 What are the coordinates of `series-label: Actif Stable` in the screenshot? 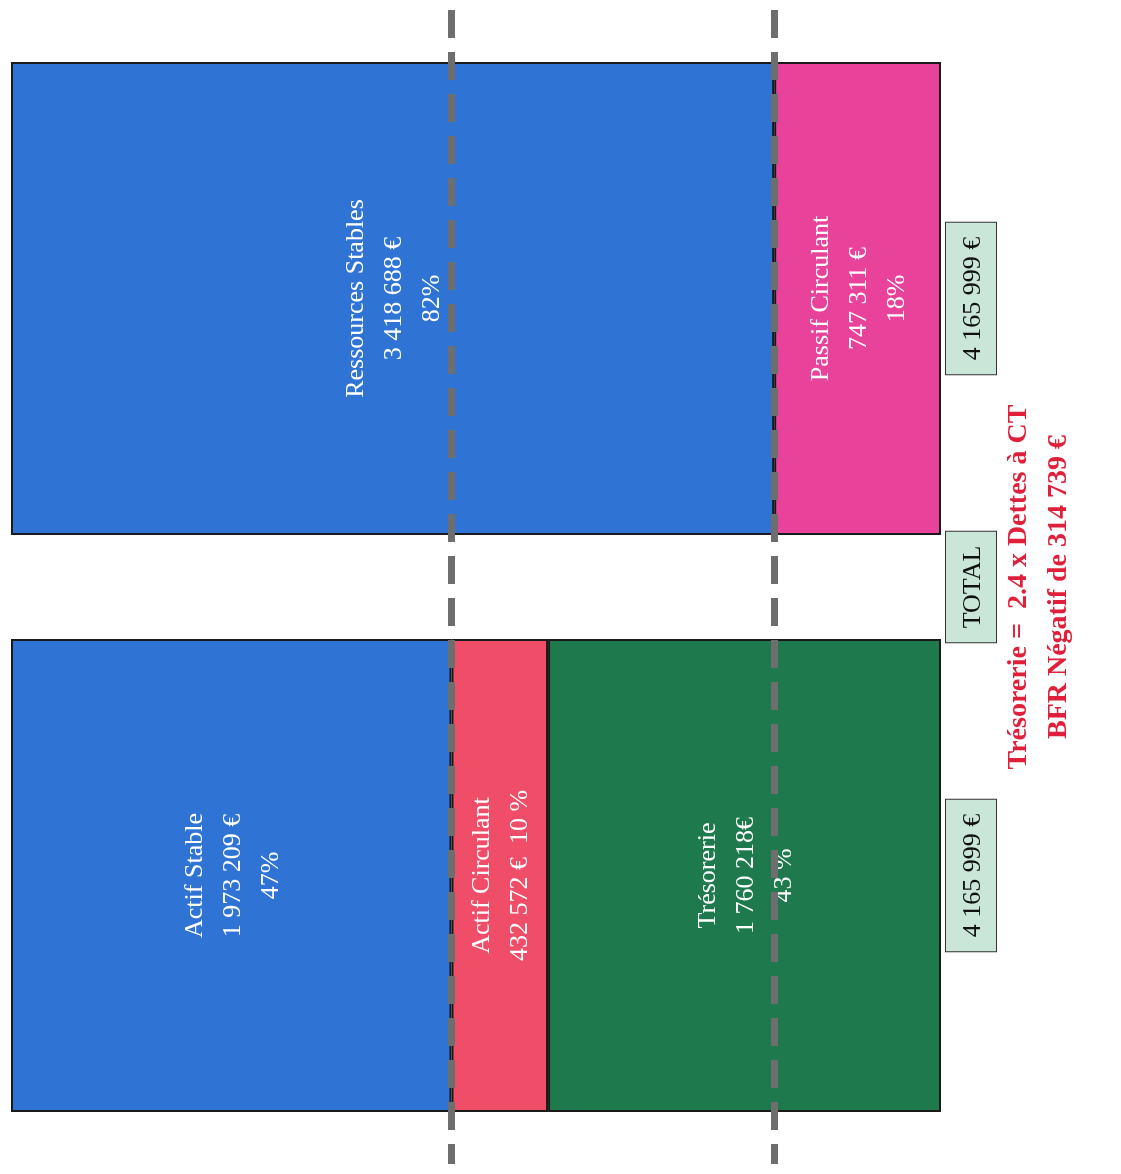 It's located at (193, 875).